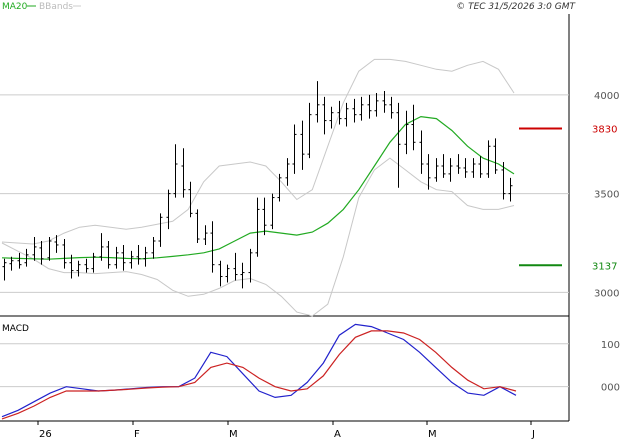  I want to click on macd-tick-label: 000, so click(610, 388).